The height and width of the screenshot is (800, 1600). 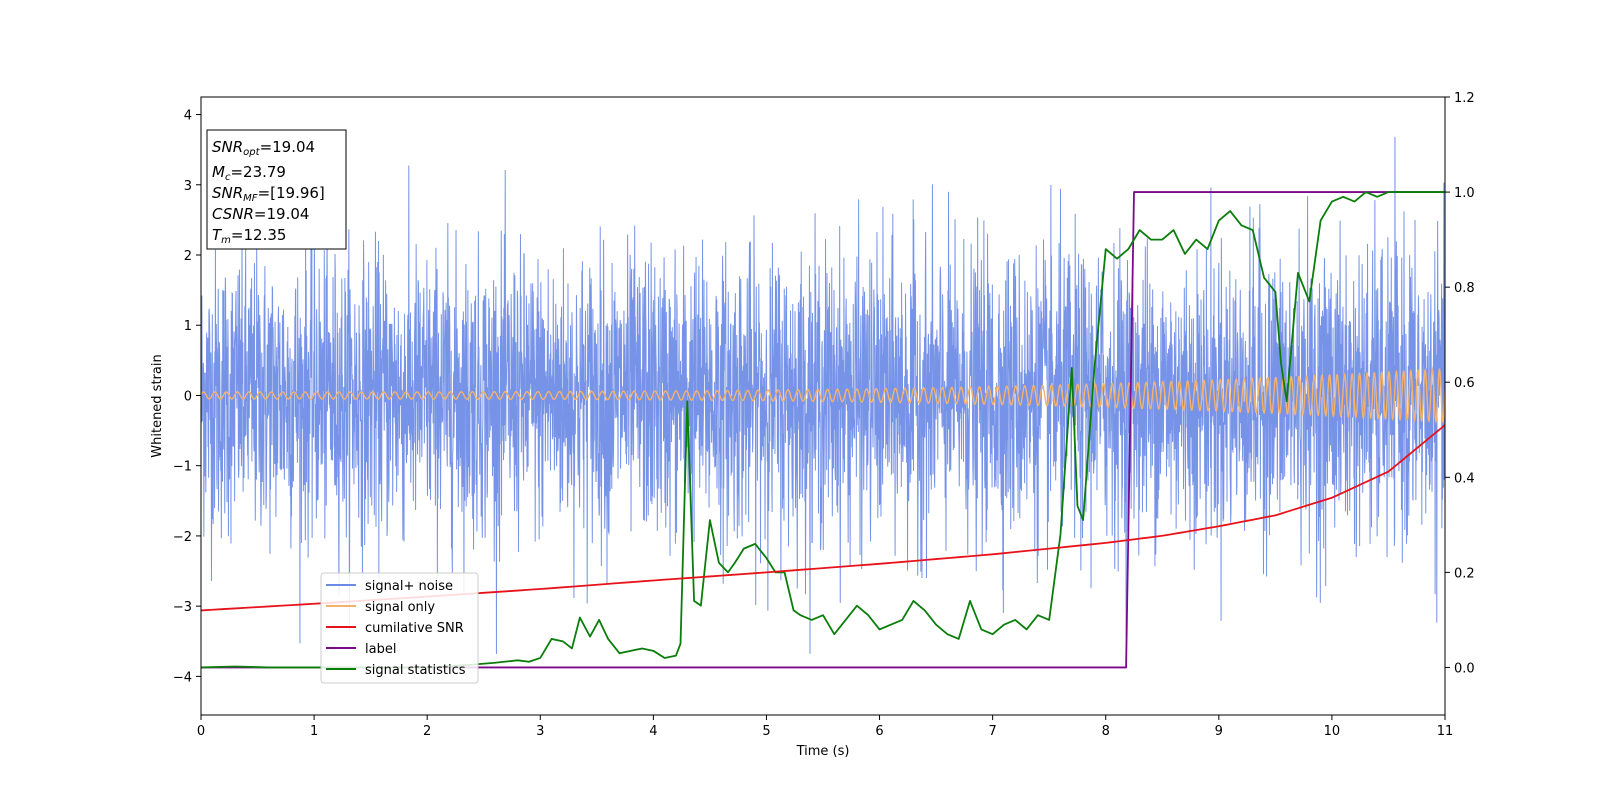 I want to click on x-tick-label: 9, so click(x=1219, y=731).